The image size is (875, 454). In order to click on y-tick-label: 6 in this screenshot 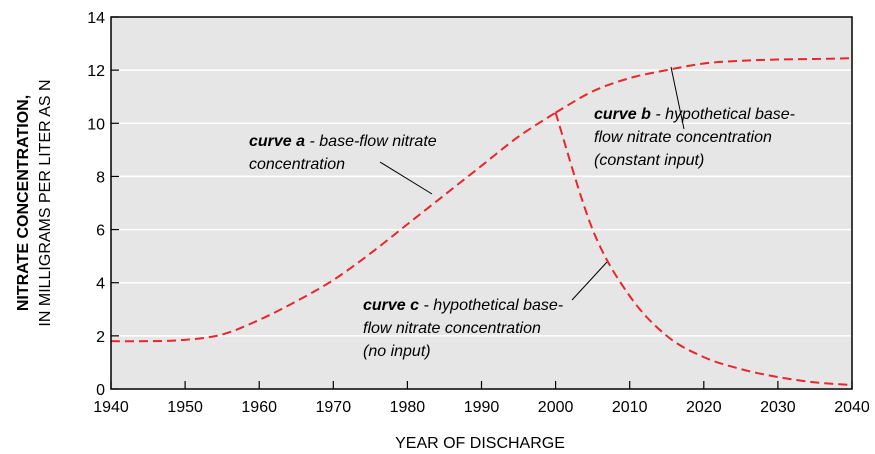, I will do `click(100, 231)`.